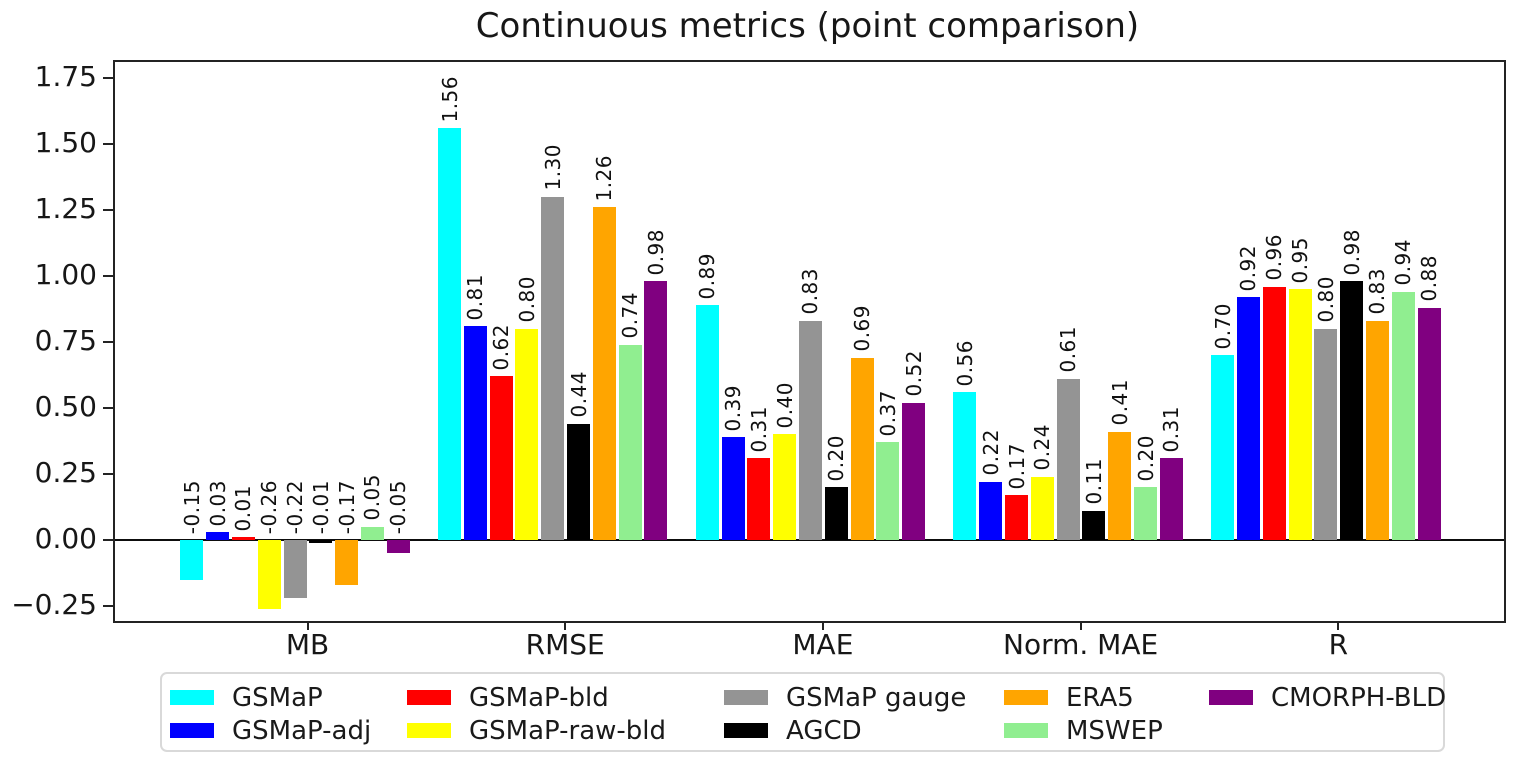 The height and width of the screenshot is (767, 1517). I want to click on bar-value-label: 0.89, so click(707, 276).